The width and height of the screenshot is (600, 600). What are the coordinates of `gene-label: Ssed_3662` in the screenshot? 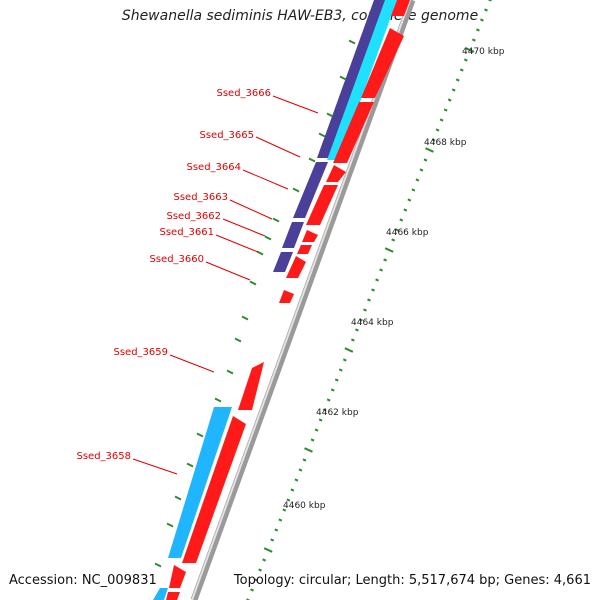 It's located at (193, 216).